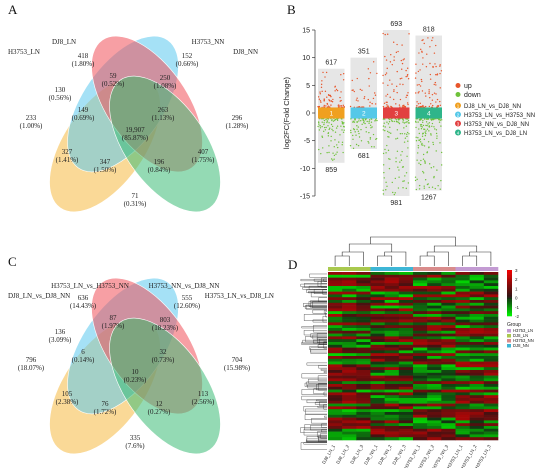 This screenshot has width=550, height=473. Describe the element at coordinates (313, 361) in the screenshot. I see `row-dendrogram` at that location.